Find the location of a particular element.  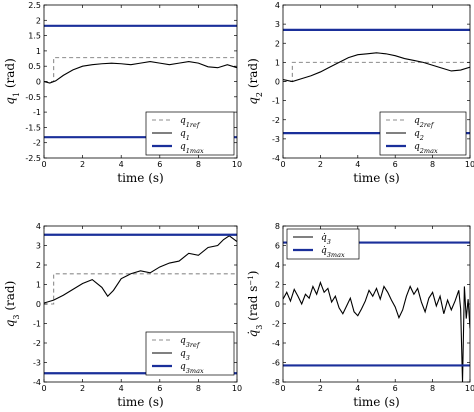

y-tick-label: 6 is located at coordinates (277, 246).